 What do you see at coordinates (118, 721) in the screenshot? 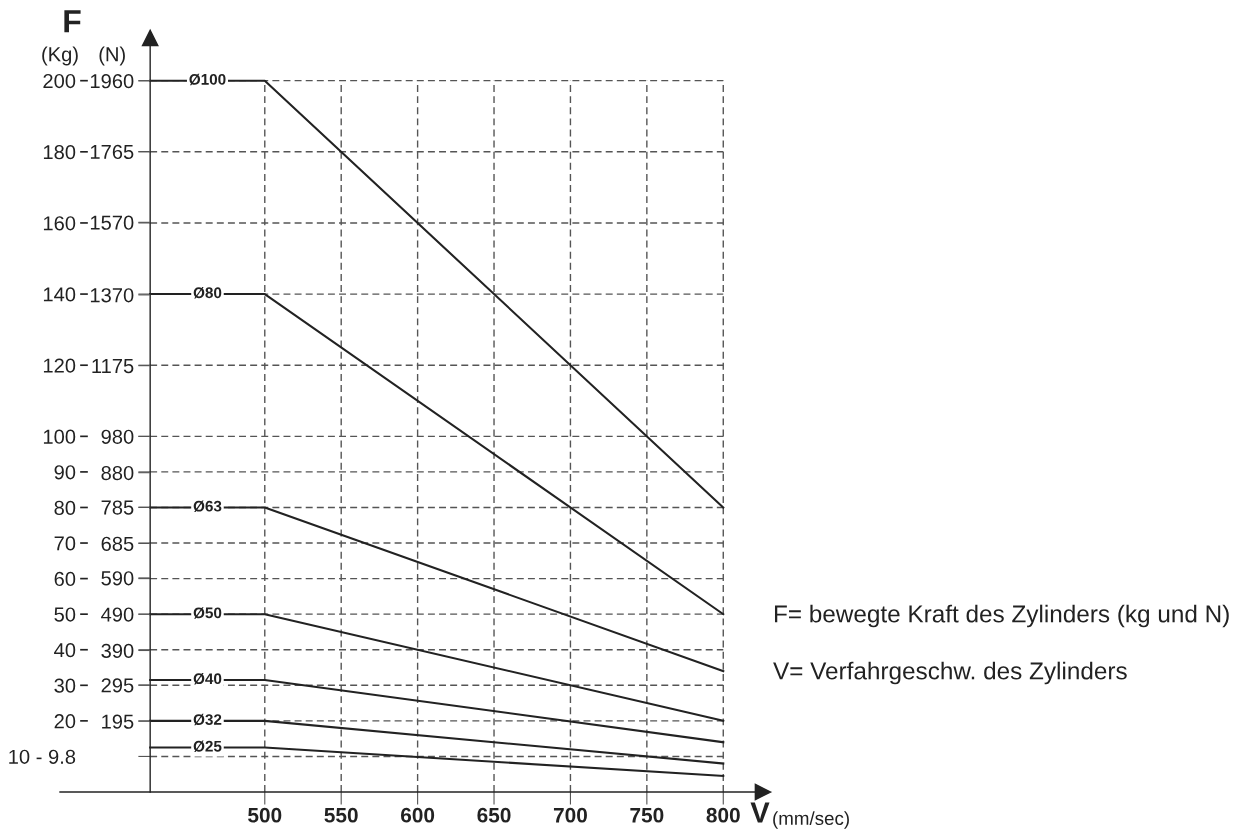
I see `y2-tick-label: 195` at bounding box center [118, 721].